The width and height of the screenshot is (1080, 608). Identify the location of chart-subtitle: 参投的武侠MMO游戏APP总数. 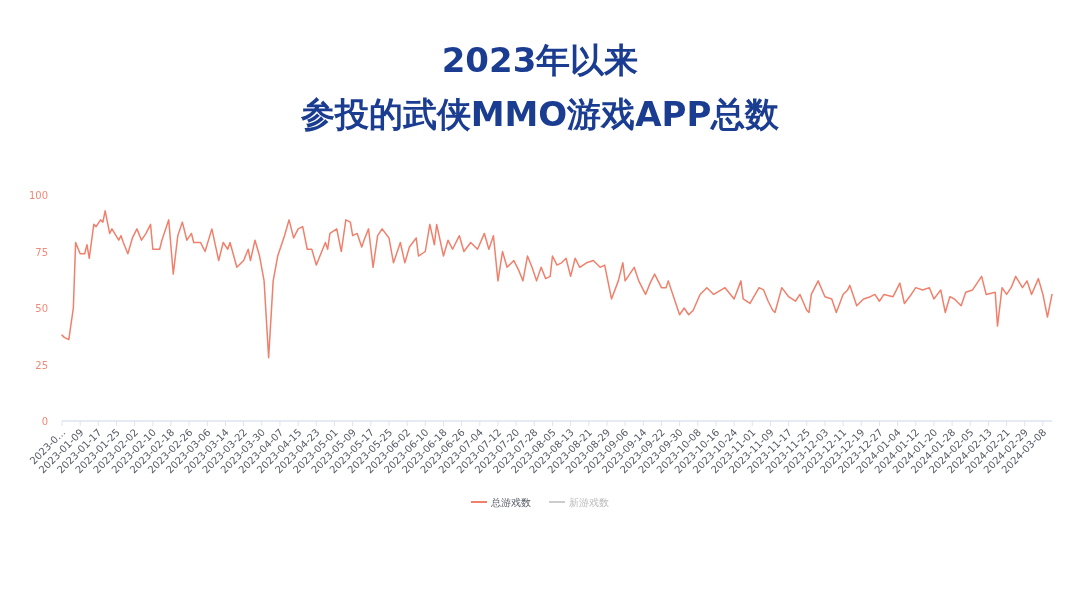
(540, 114).